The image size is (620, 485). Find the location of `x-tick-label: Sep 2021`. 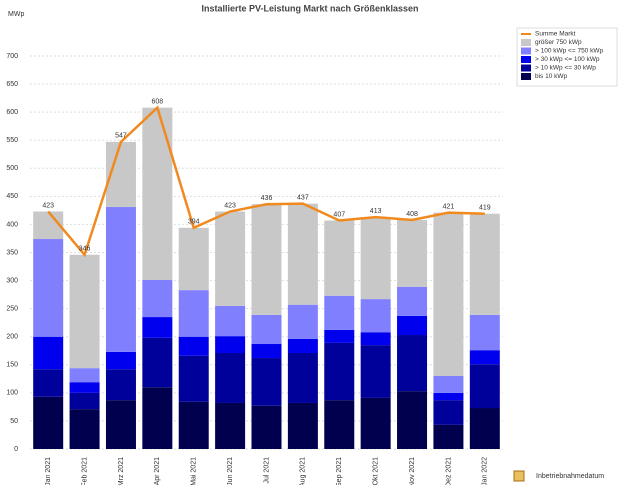

x-tick-label: Sep 2021 is located at coordinates (339, 471).